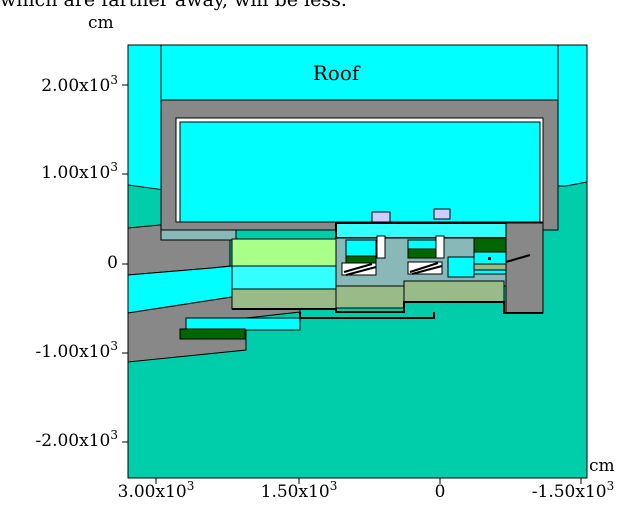 The width and height of the screenshot is (627, 518). What do you see at coordinates (284, 278) in the screenshot?
I see `cyan-block` at bounding box center [284, 278].